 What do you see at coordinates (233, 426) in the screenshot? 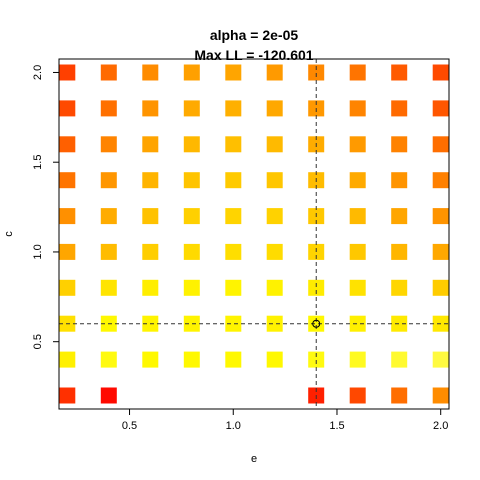
I see `x-tick-label: 1.0` at bounding box center [233, 426].